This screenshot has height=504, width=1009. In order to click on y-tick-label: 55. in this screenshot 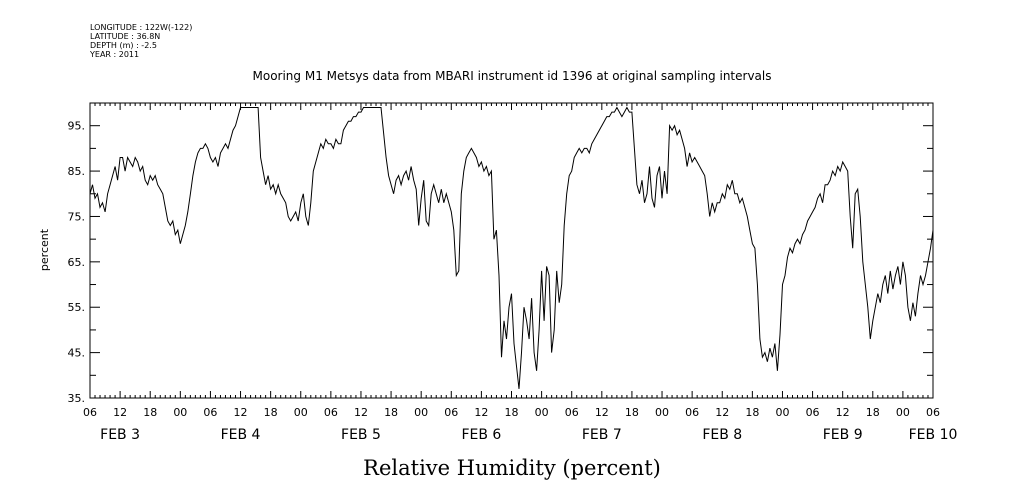, I will do `click(77, 307)`.